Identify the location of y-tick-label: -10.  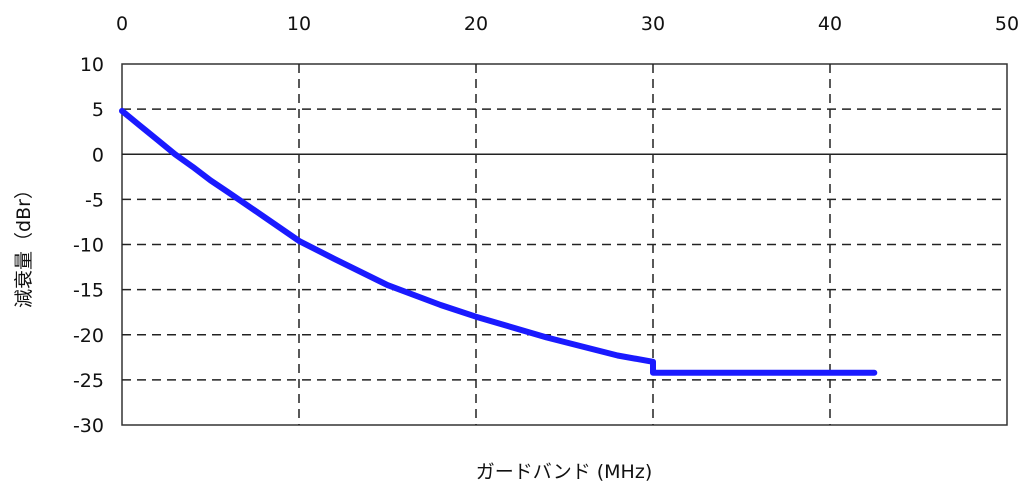
(88, 246).